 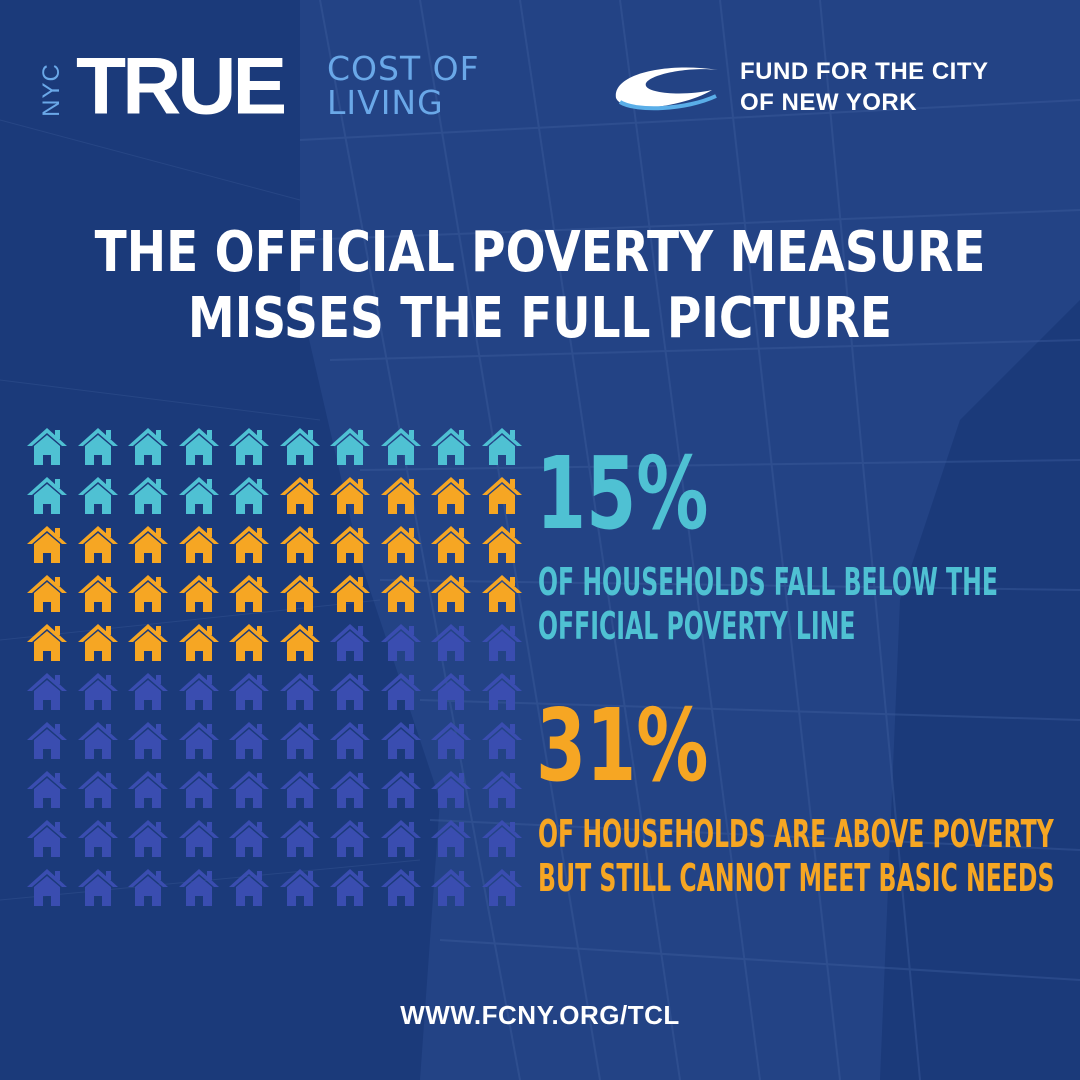 I want to click on logo-true-text: TRUE, so click(x=181, y=86).